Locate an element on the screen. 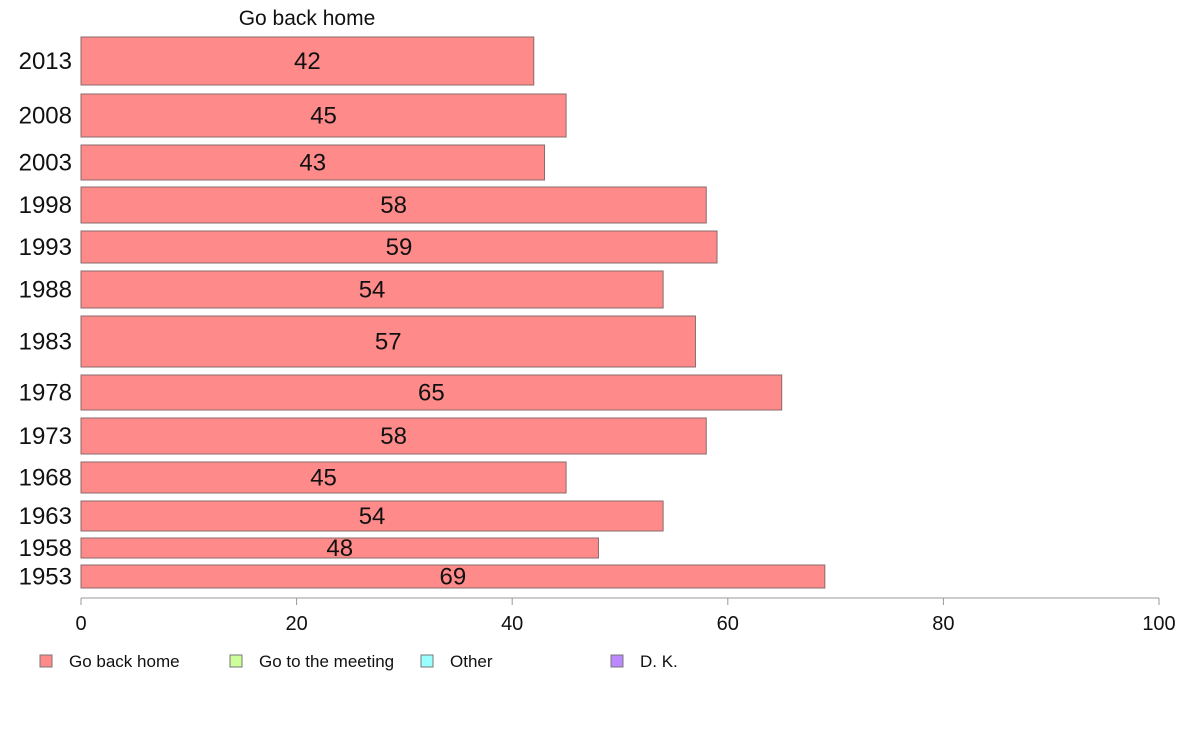 The image size is (1188, 741). data-label-2013: 42 is located at coordinates (307, 61).